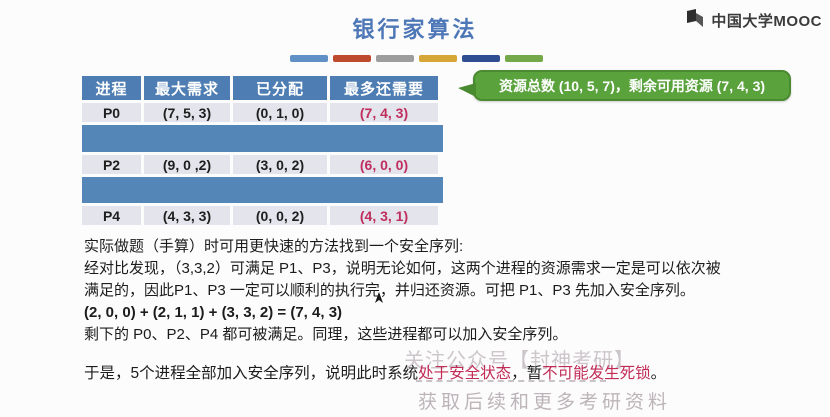  I want to click on cell-need: (6, 0, 0), so click(384, 164).